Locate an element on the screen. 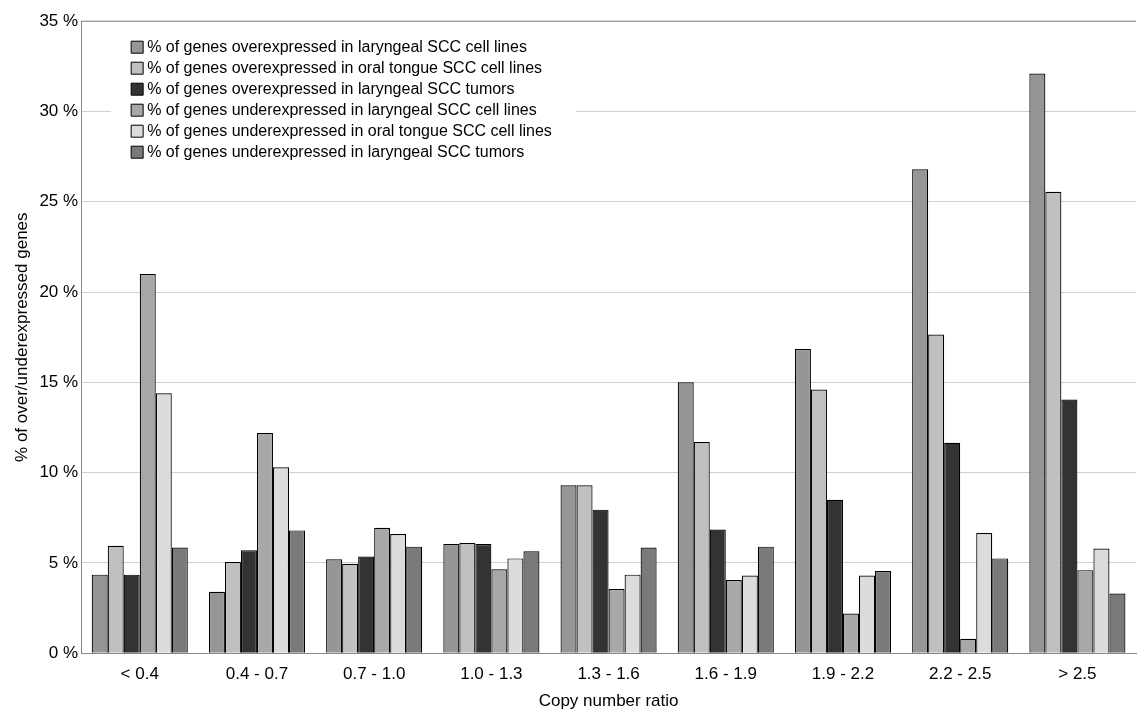 This screenshot has width=1148, height=724. y-axis-title: % of over/underexpressed genes is located at coordinates (21, 337).